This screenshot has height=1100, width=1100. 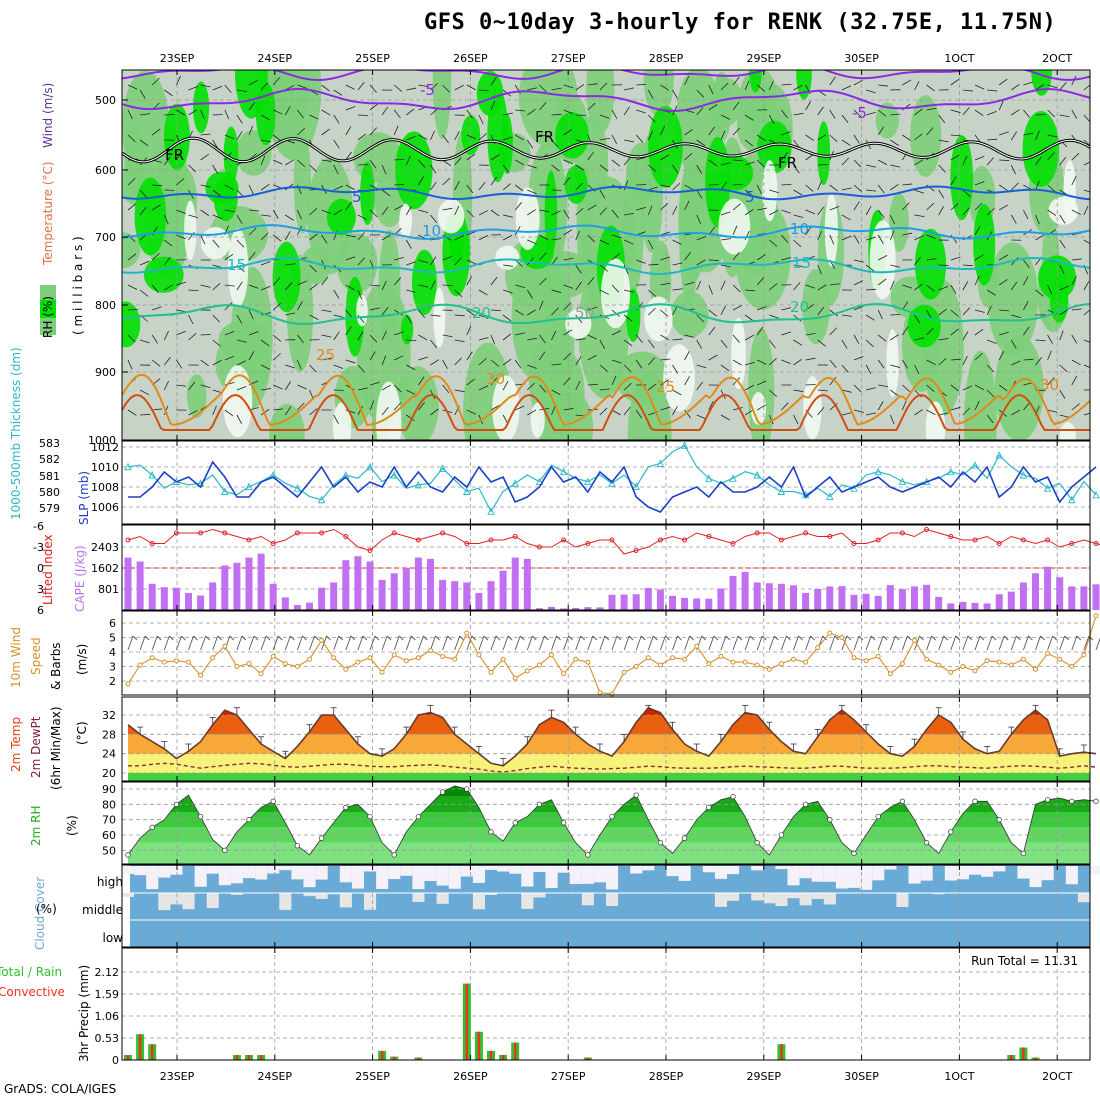 I want to click on wind-label: Wind (m/s), so click(x=48, y=115).